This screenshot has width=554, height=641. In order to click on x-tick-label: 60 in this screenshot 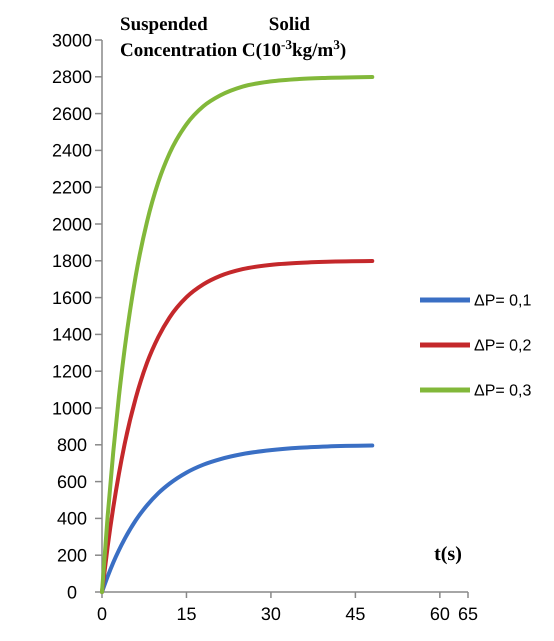, I will do `click(440, 614)`.